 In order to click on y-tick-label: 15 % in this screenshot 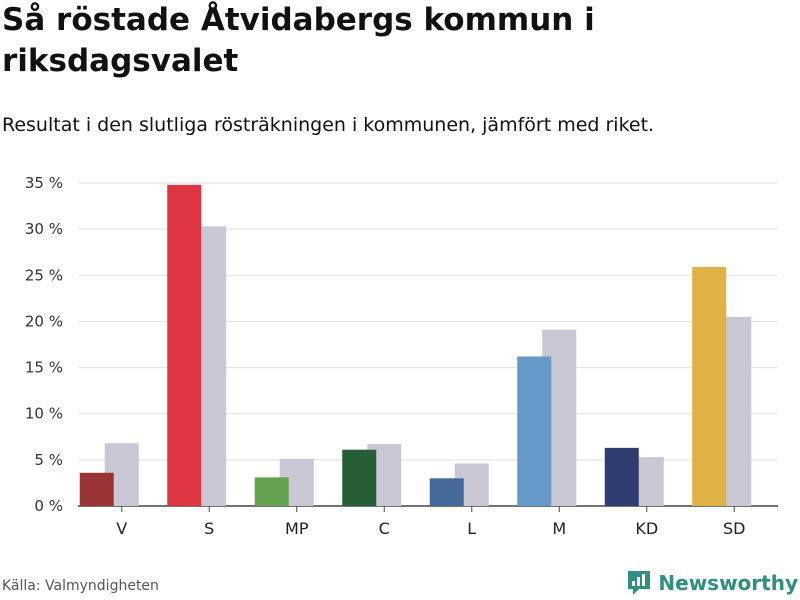, I will do `click(44, 368)`.